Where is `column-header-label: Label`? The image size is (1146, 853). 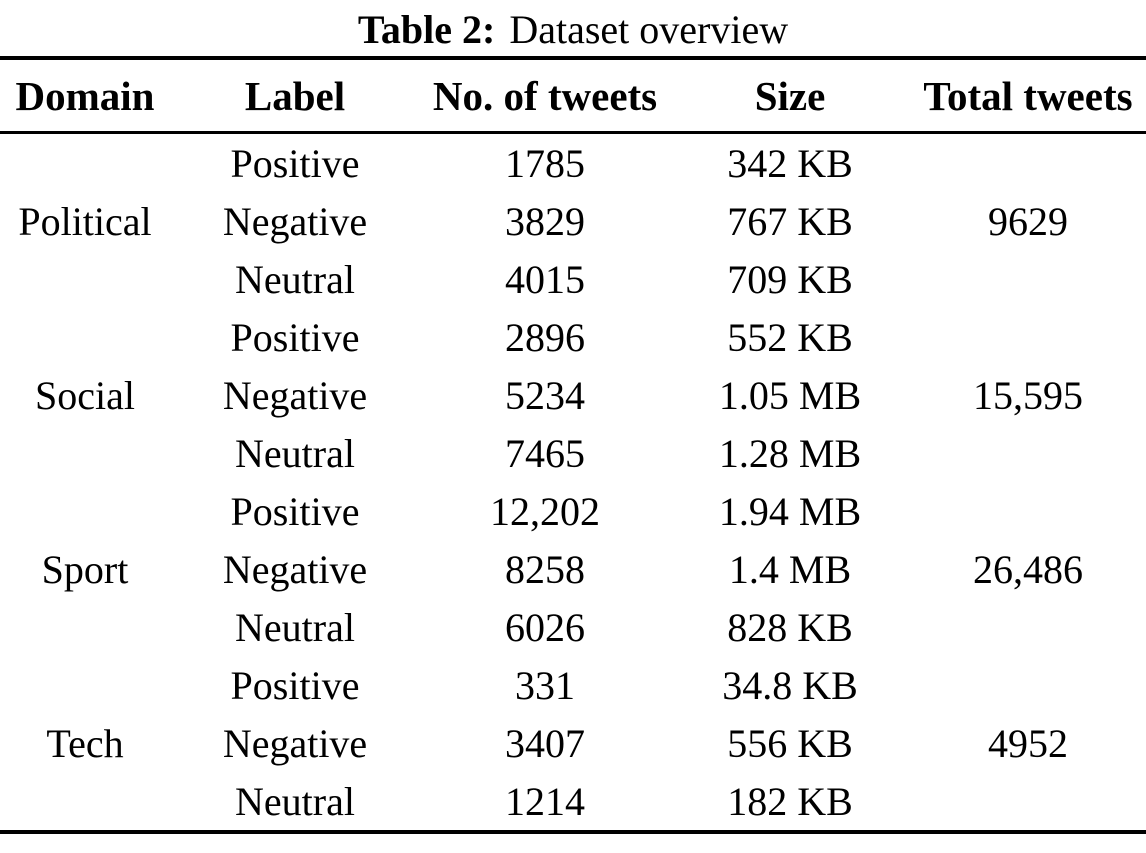 column-header-label: Label is located at coordinates (295, 96).